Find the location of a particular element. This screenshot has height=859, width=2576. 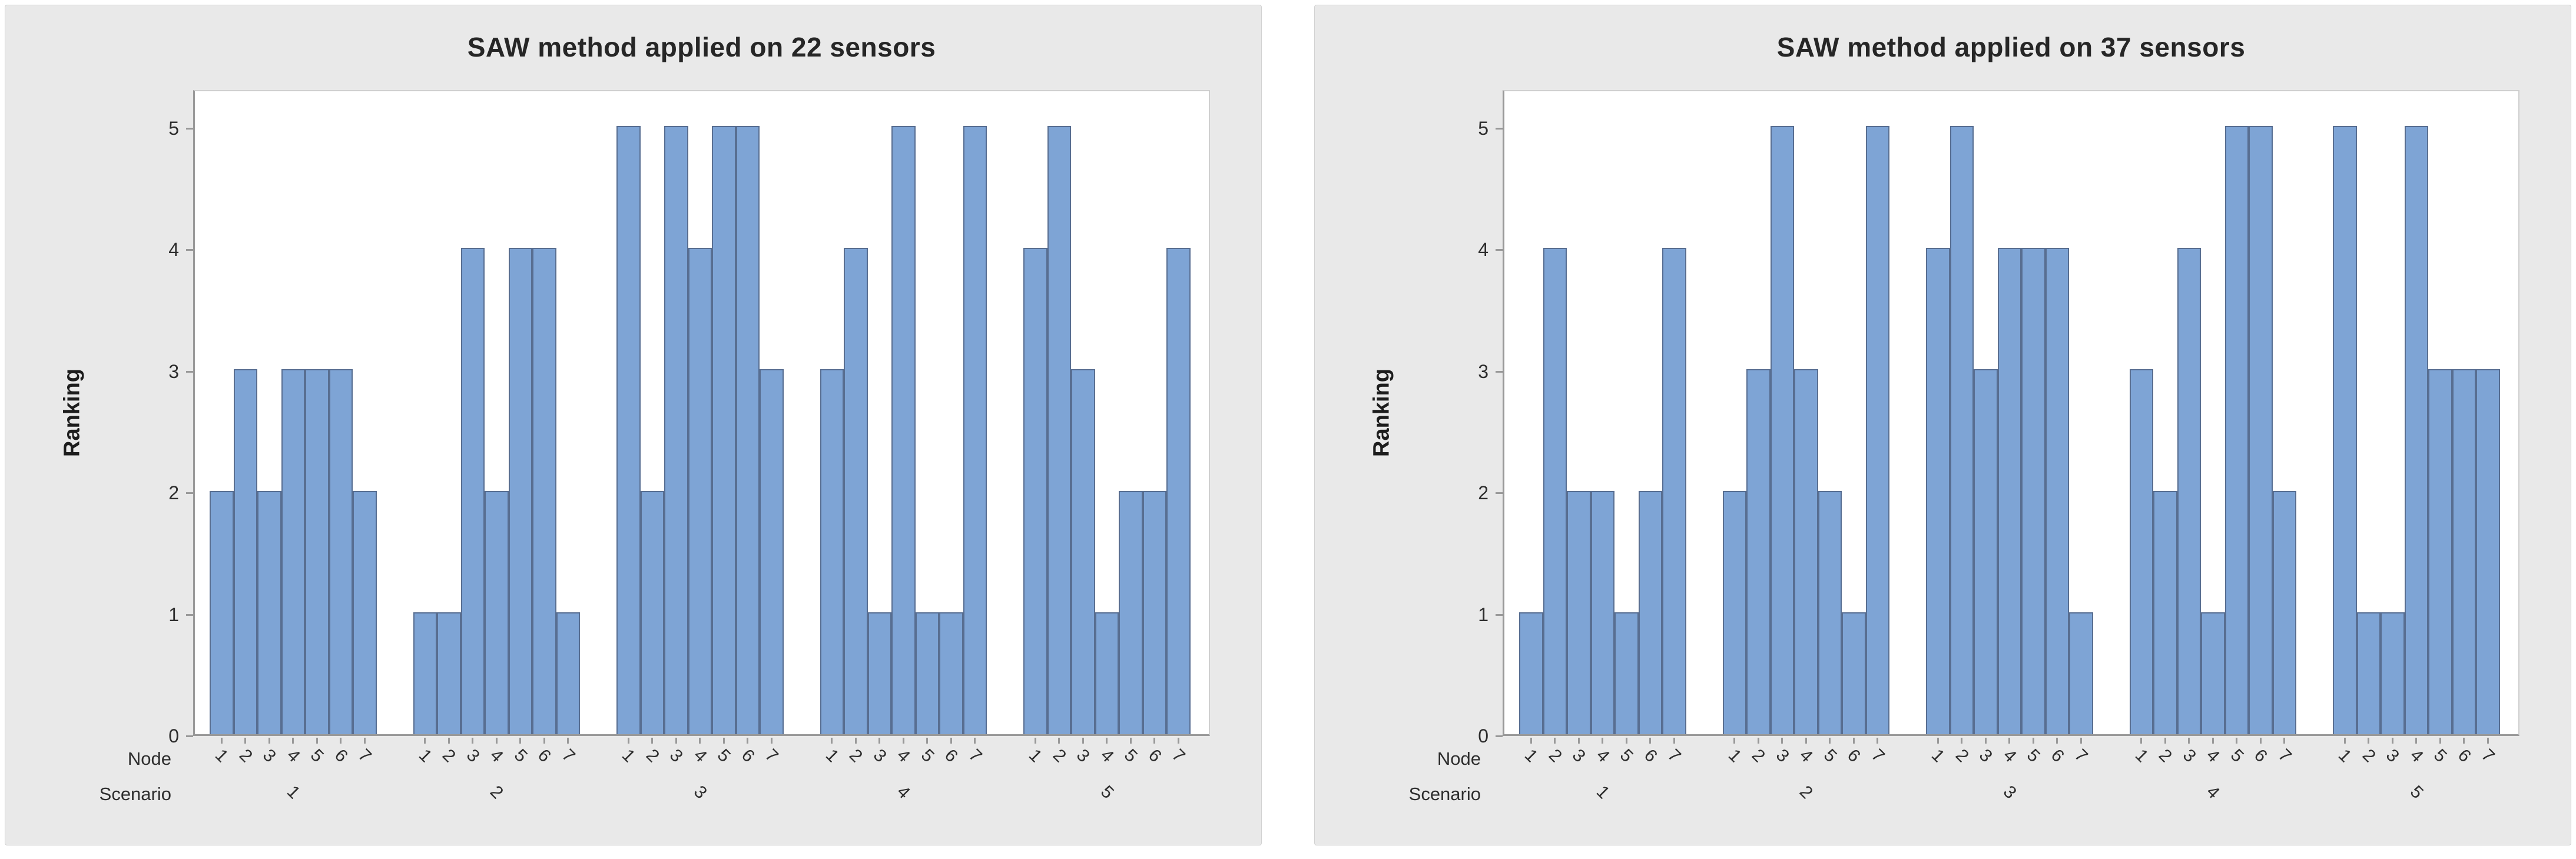

scenario-tick-label: 2 is located at coordinates (497, 792).